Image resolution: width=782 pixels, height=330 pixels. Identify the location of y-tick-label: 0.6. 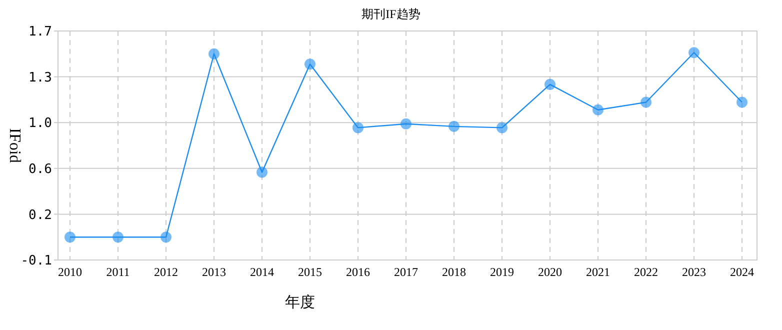
(40, 169).